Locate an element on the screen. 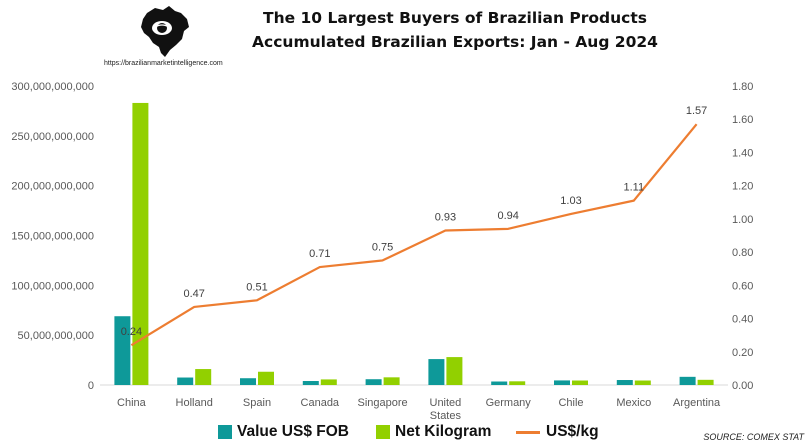  price-data-label: 0.94 is located at coordinates (507, 216).